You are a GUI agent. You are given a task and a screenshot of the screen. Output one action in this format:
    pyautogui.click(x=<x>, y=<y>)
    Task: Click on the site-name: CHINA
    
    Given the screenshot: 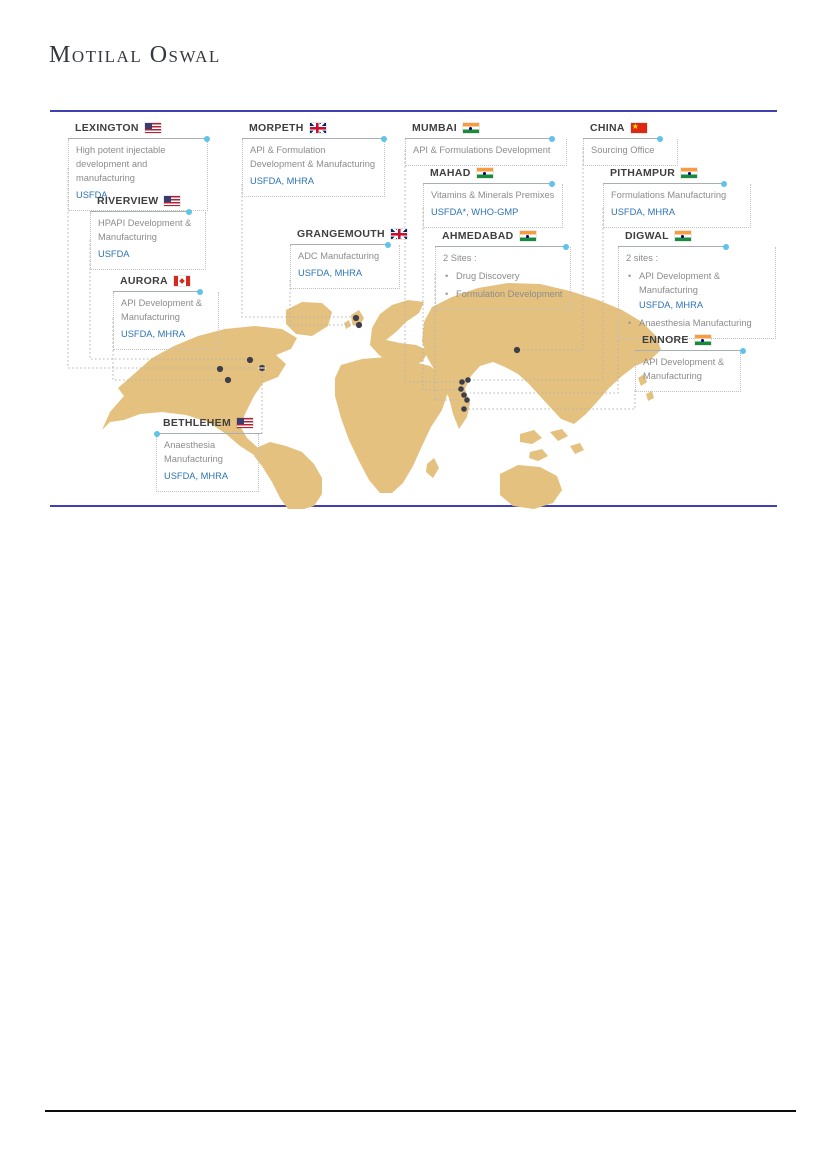 What is the action you would take?
    pyautogui.click(x=607, y=128)
    